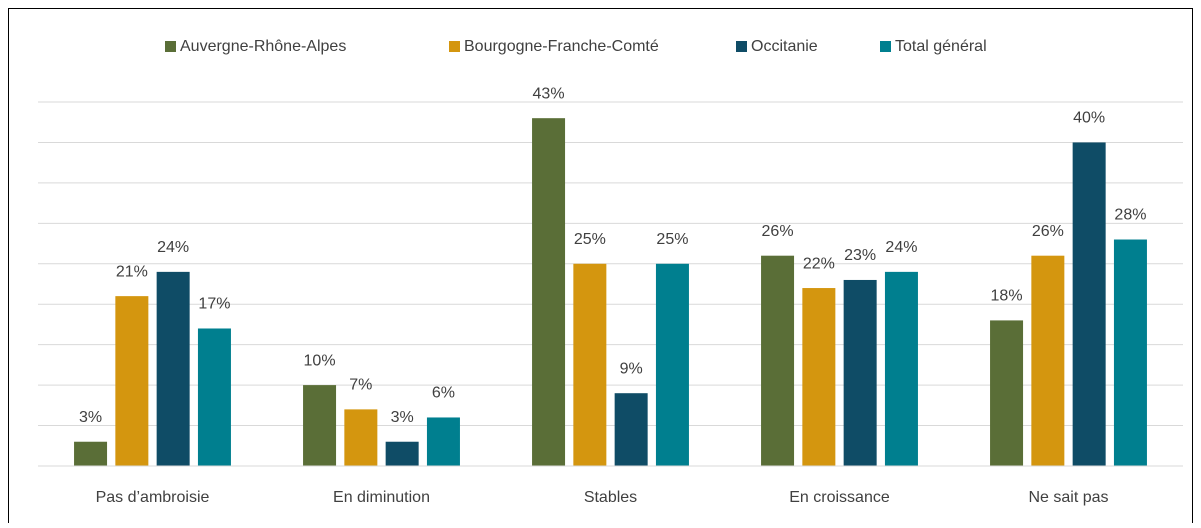 This screenshot has height=528, width=1201. What do you see at coordinates (610, 497) in the screenshot?
I see `x-tick-label: Stables` at bounding box center [610, 497].